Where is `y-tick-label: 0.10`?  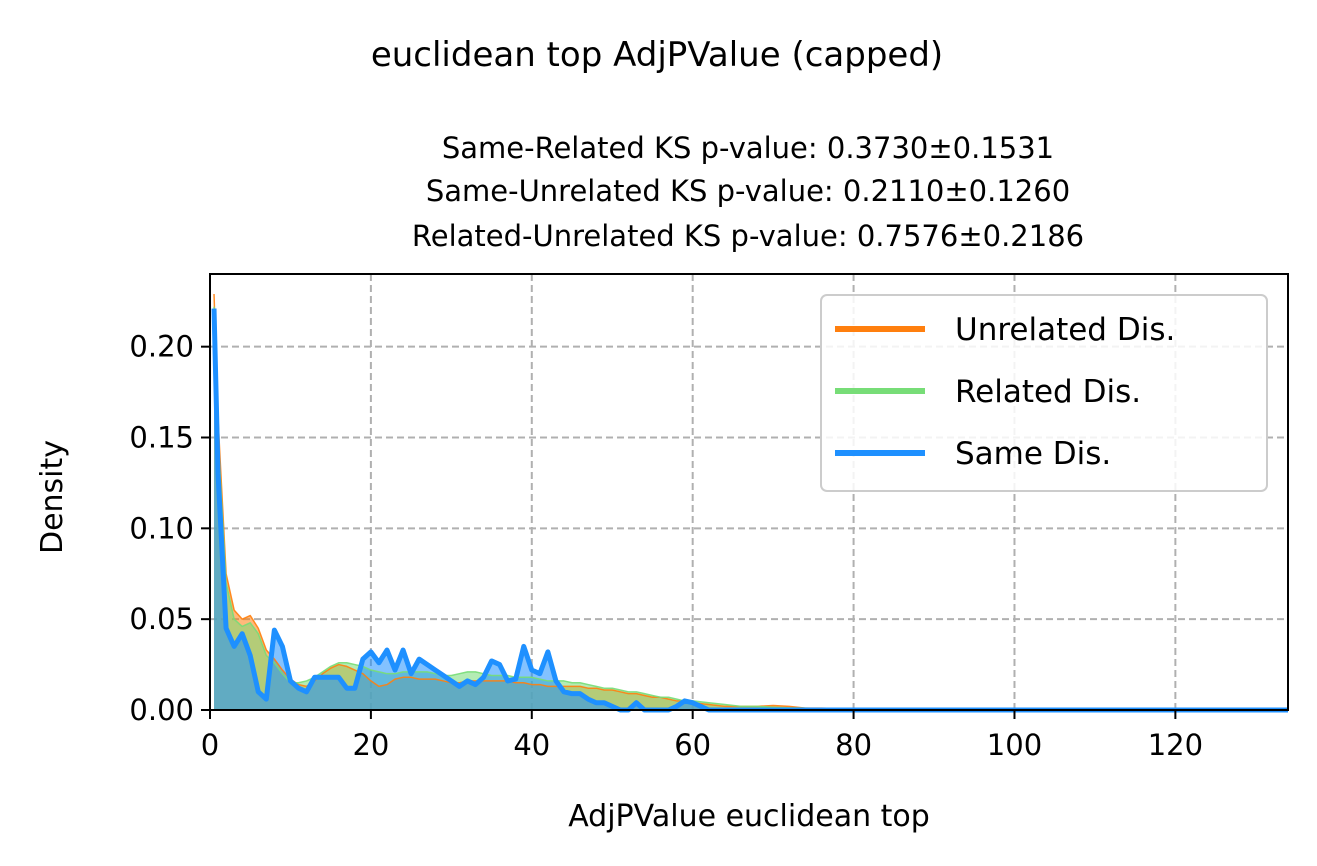 y-tick-label: 0.10 is located at coordinates (161, 528).